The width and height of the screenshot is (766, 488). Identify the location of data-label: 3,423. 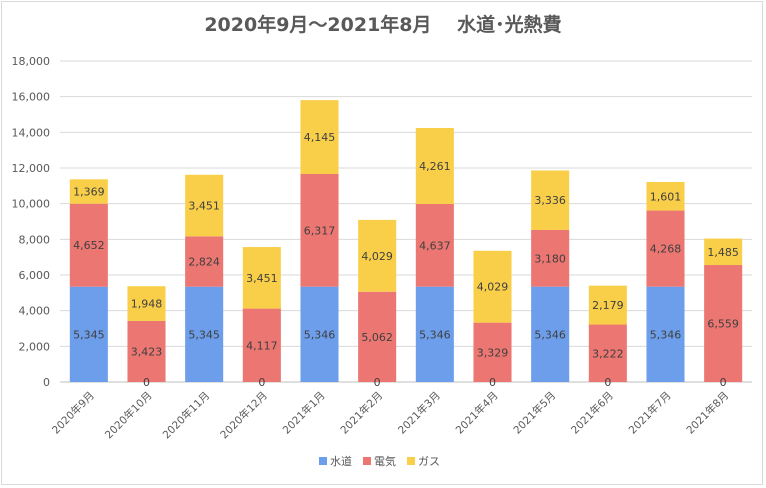
(147, 351).